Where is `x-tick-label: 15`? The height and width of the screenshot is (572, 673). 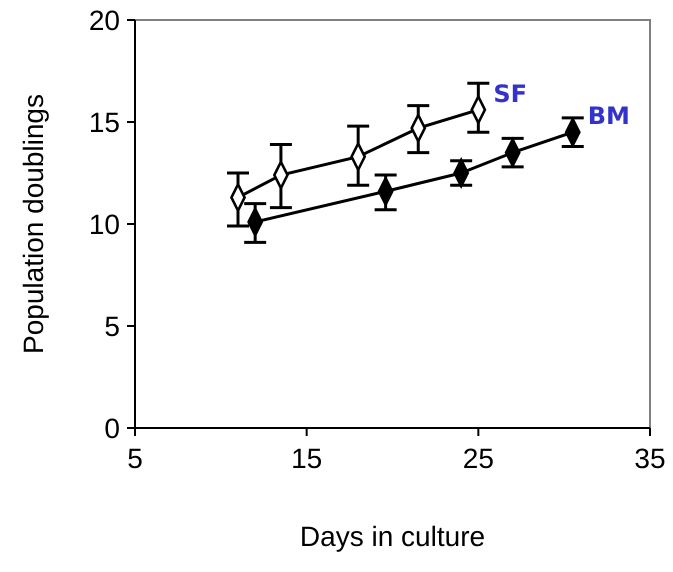
x-tick-label: 15 is located at coordinates (306, 458).